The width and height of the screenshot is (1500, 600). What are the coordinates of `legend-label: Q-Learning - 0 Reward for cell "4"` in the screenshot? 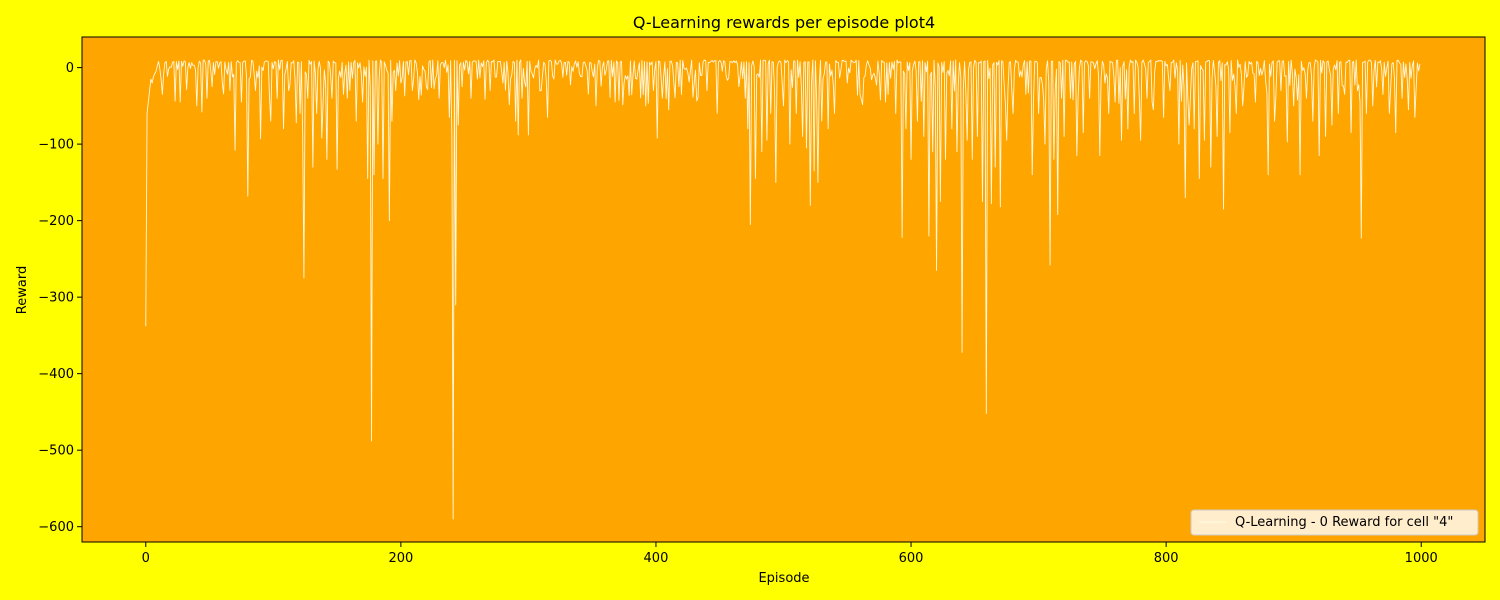 It's located at (1344, 522).